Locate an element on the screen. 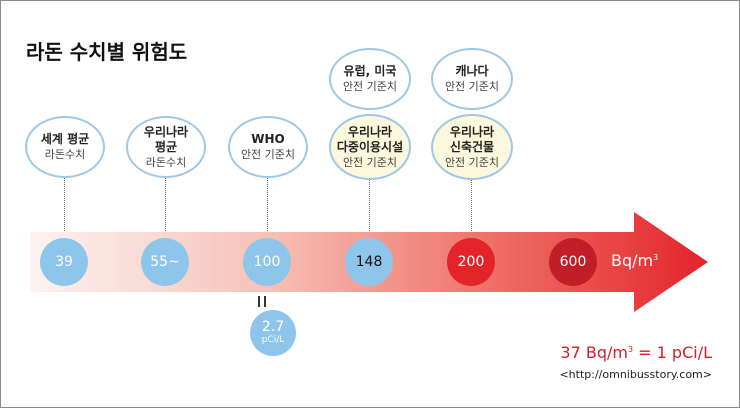 The height and width of the screenshot is (408, 740). bubble-us-europe-sub: 안전 기준치 is located at coordinates (370, 86).